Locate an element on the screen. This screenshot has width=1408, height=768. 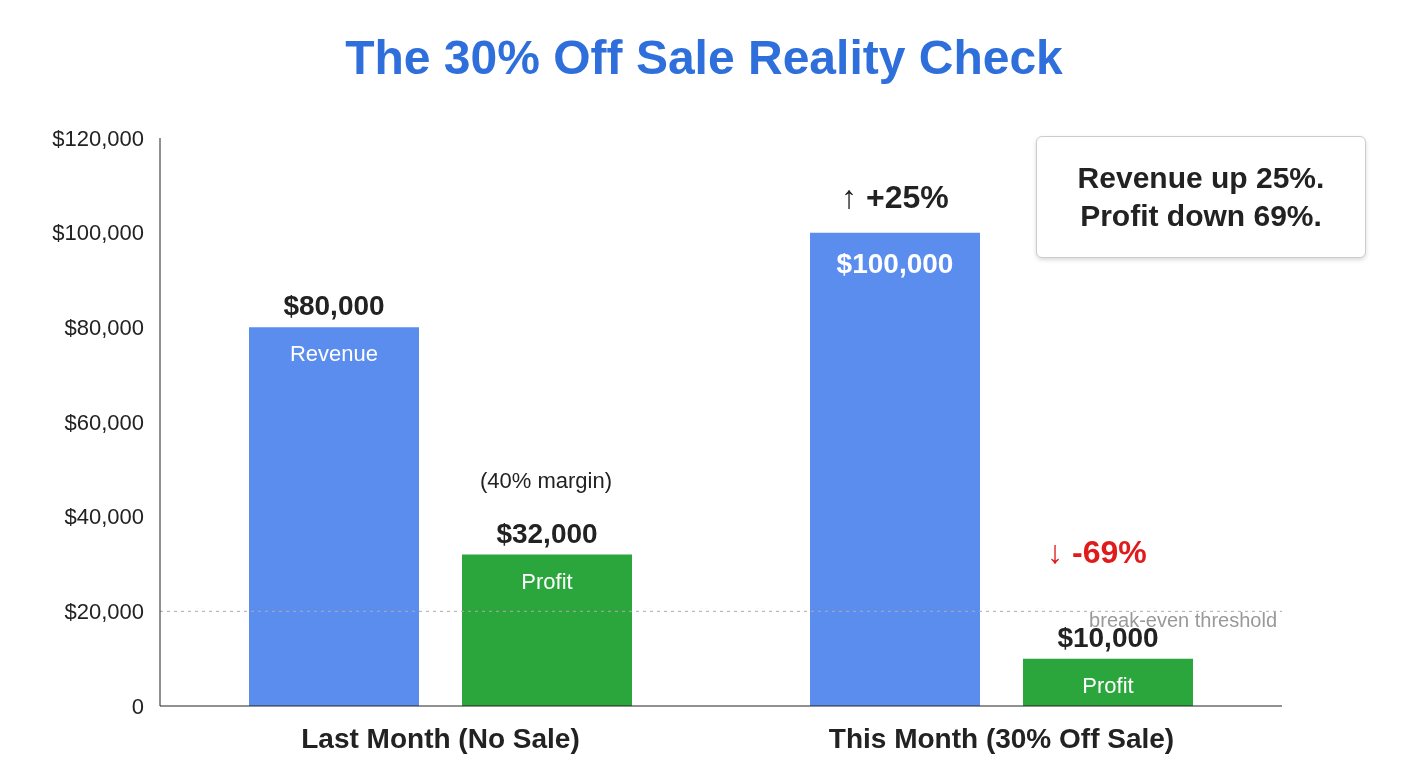
series-label: Profit is located at coordinates (1108, 685).